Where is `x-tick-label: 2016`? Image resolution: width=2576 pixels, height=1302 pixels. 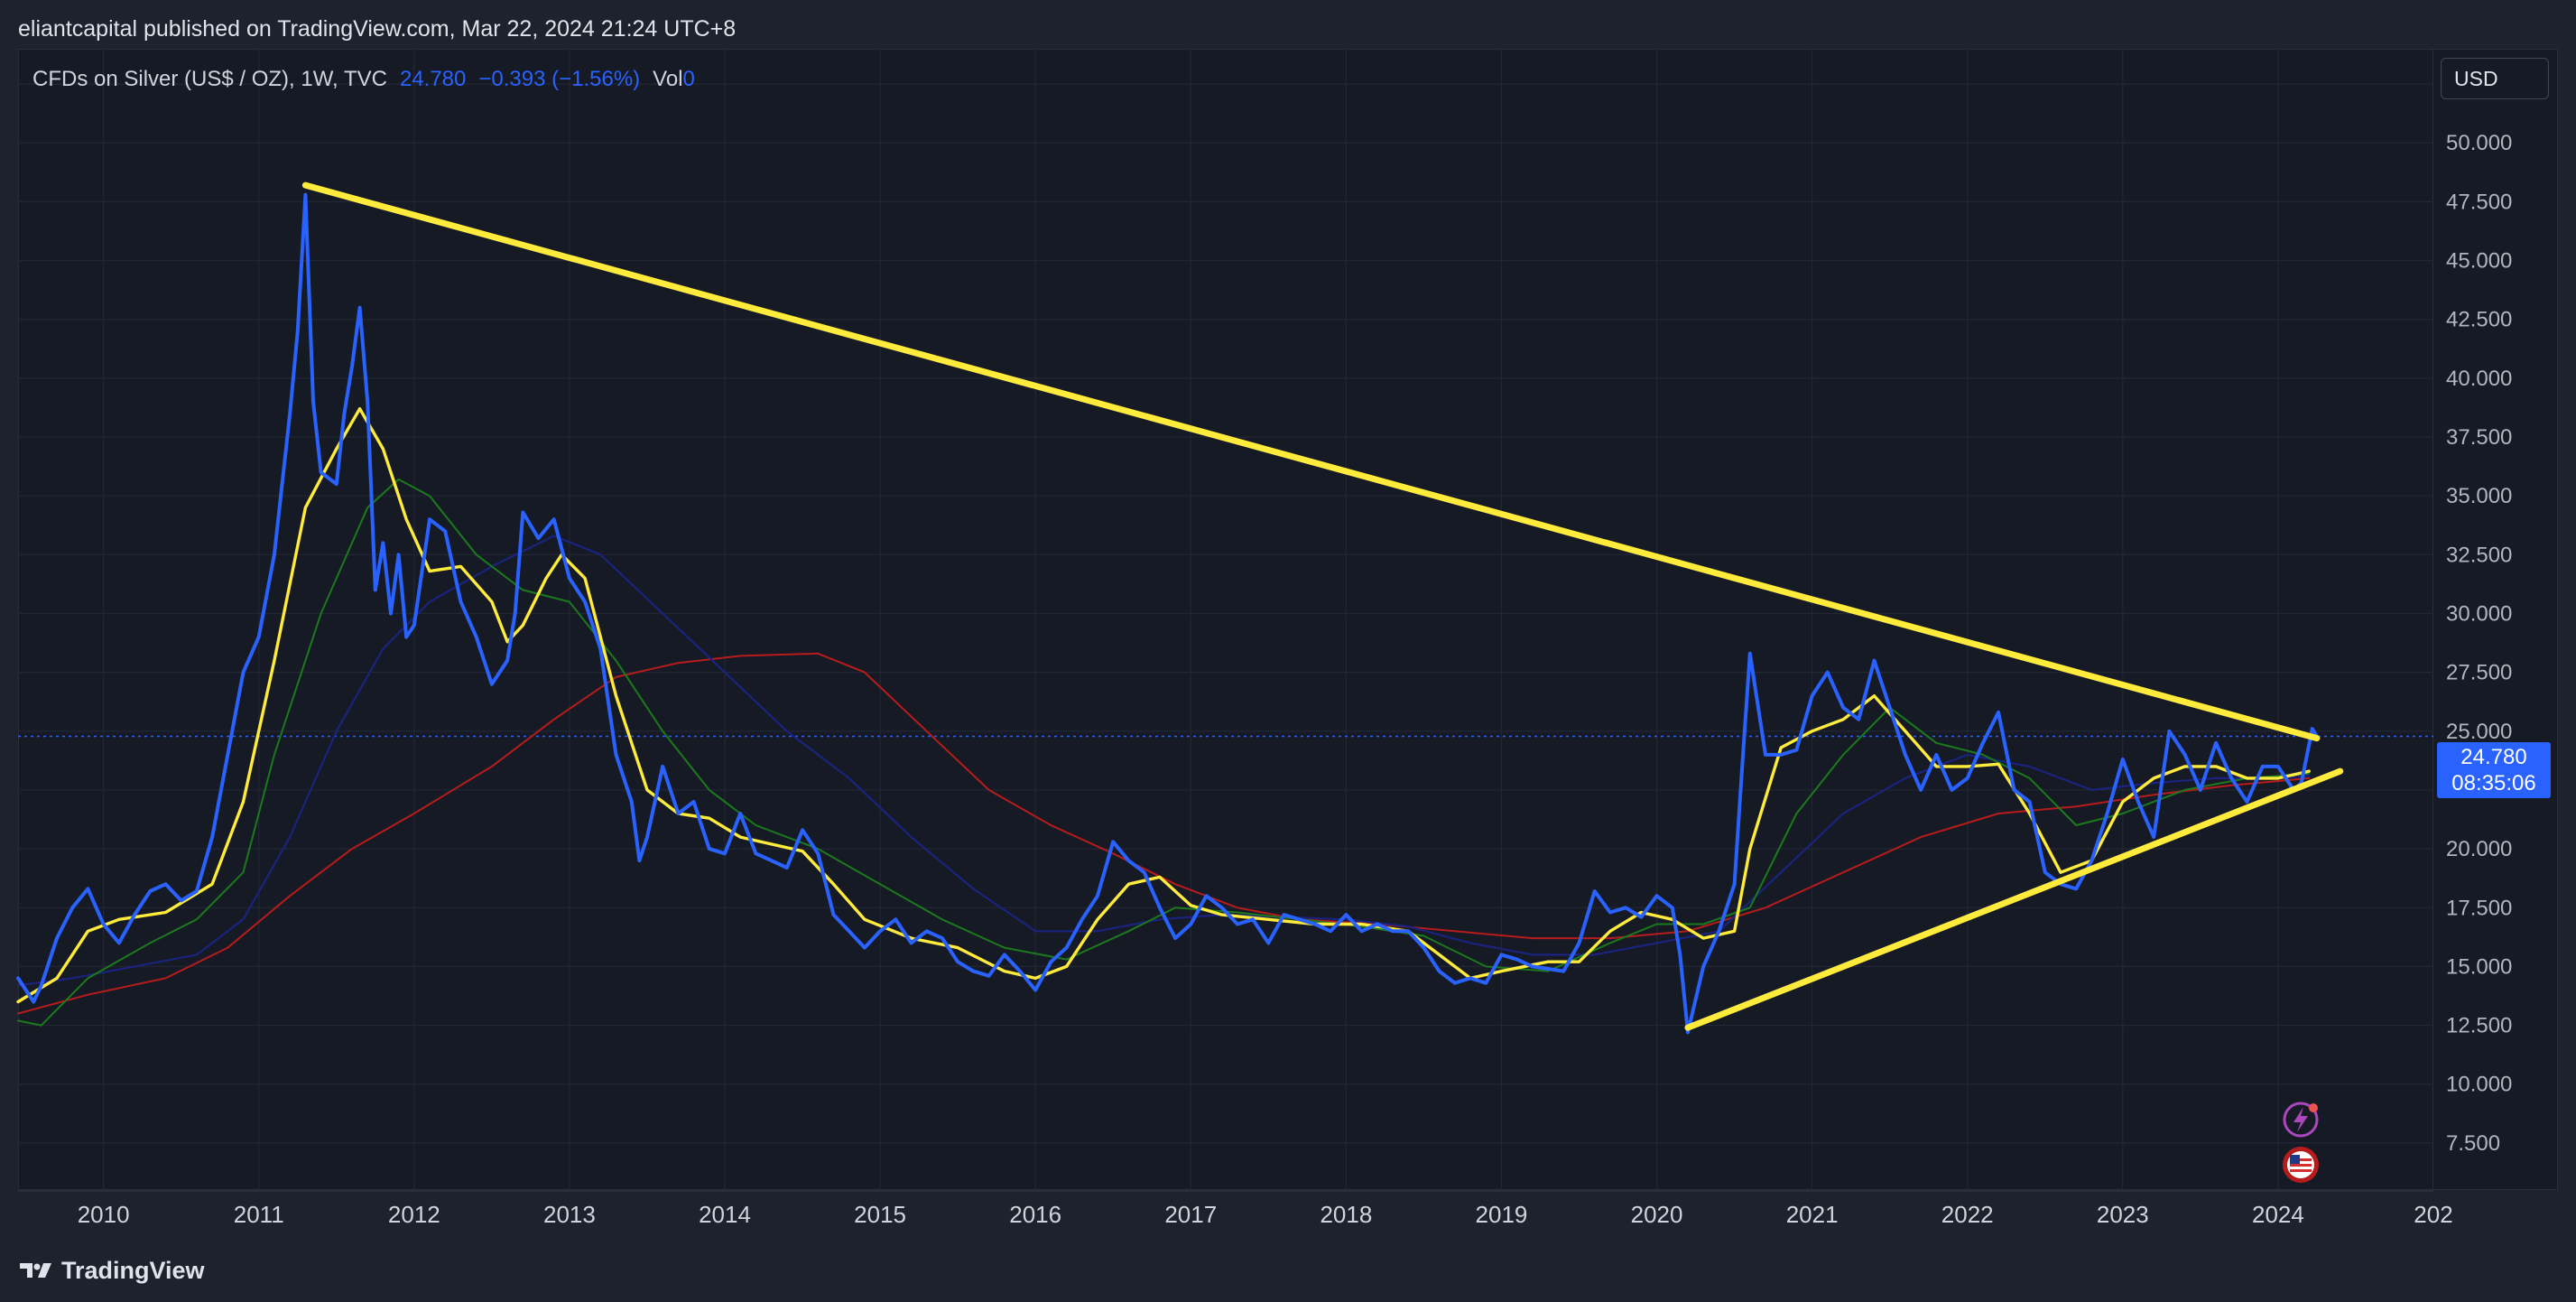
x-tick-label: 2016 is located at coordinates (1035, 1214).